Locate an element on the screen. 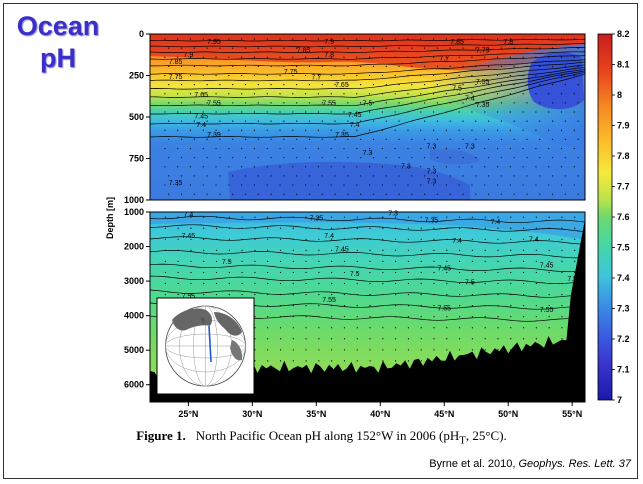  contour-label: 7.3 is located at coordinates (406, 166).